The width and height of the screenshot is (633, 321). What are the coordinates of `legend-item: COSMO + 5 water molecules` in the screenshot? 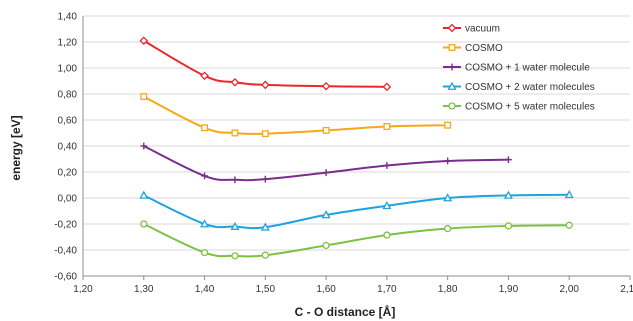 It's located at (519, 107).